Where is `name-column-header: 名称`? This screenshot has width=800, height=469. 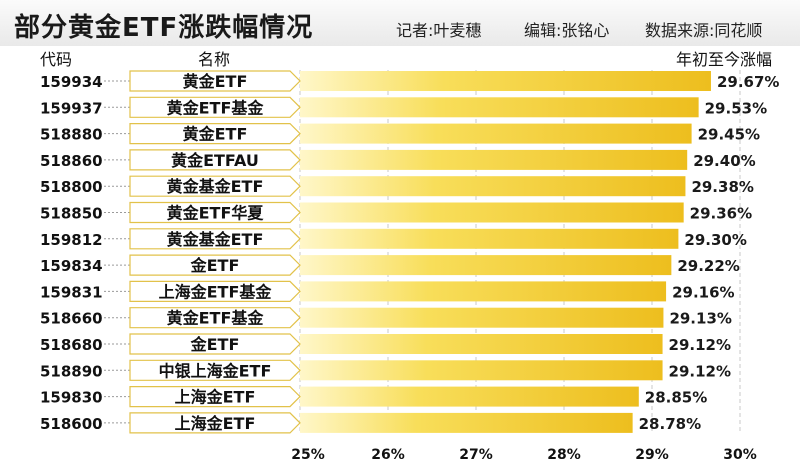
name-column-header: 名称 is located at coordinates (214, 59).